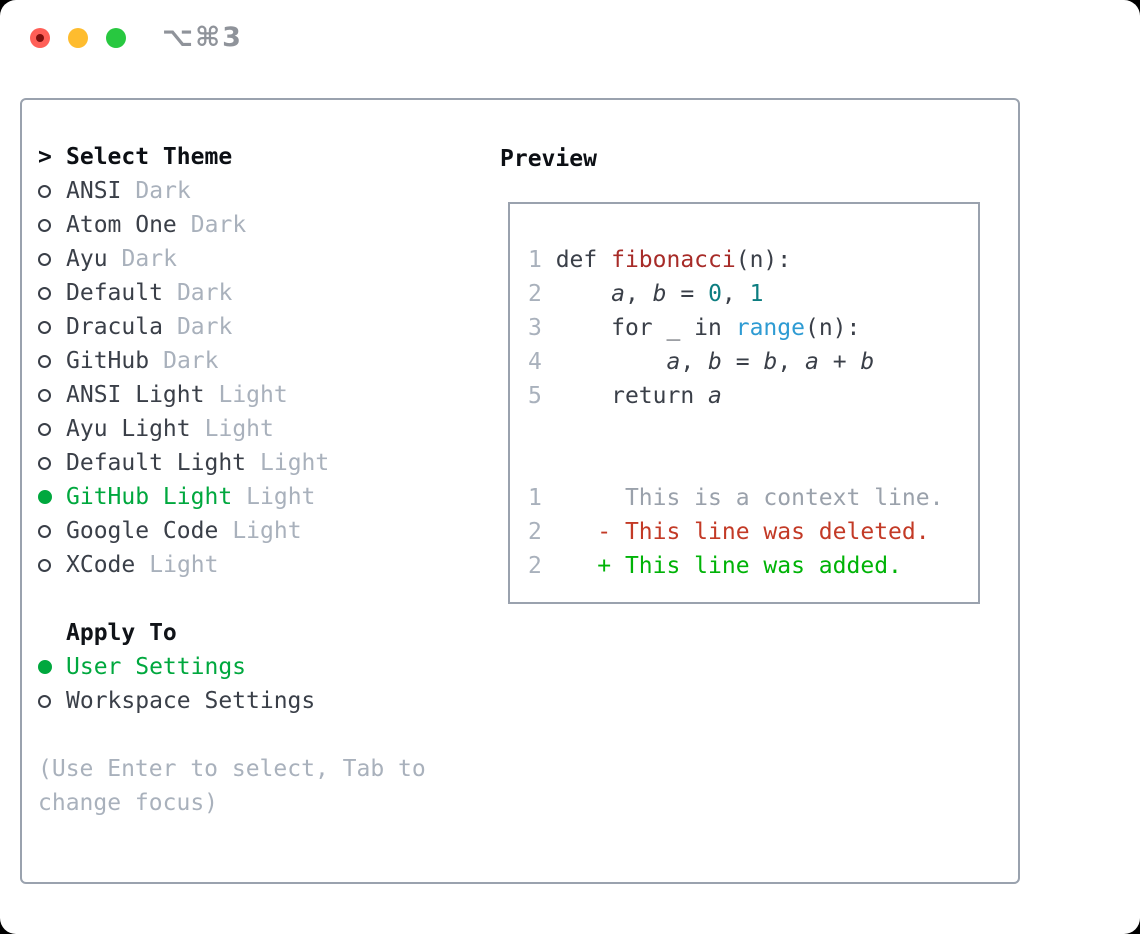  Describe the element at coordinates (121, 225) in the screenshot. I see `option-label: Atom One` at that location.